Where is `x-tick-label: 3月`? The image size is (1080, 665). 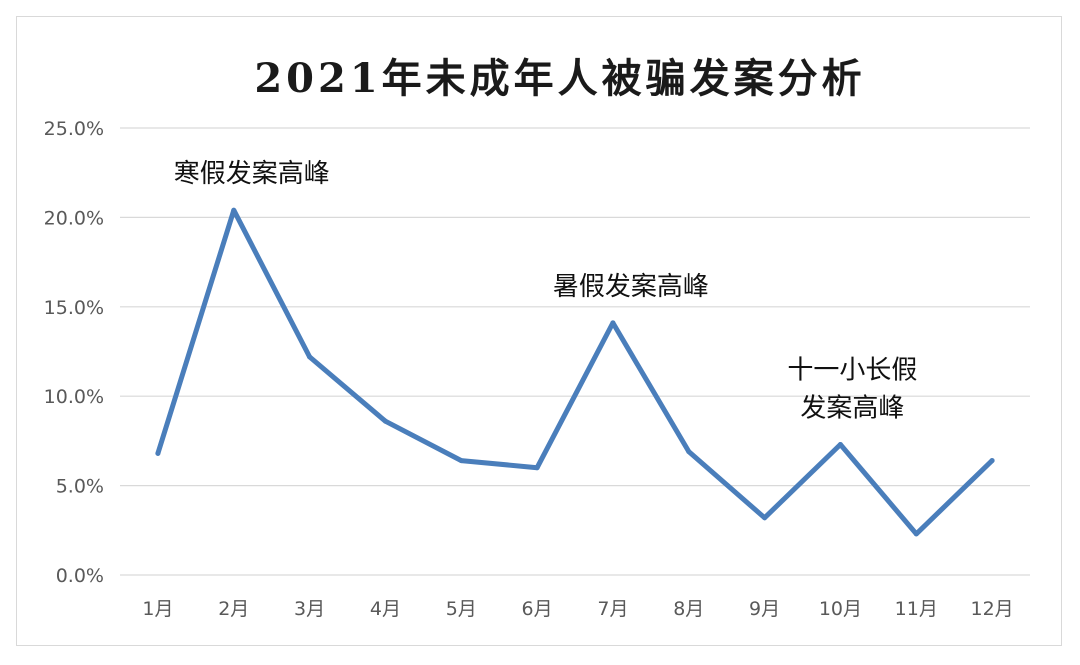
x-tick-label: 3月 is located at coordinates (309, 609).